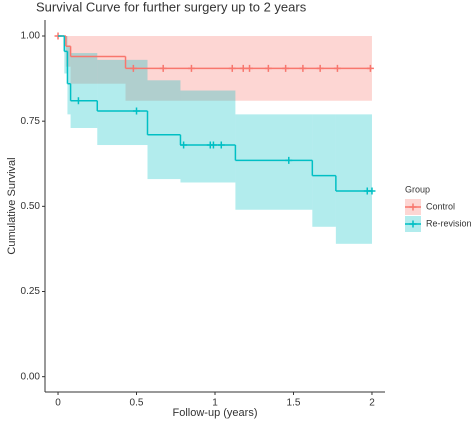 This screenshot has width=474, height=423. I want to click on x-axis-title: Follow-up (years), so click(215, 413).